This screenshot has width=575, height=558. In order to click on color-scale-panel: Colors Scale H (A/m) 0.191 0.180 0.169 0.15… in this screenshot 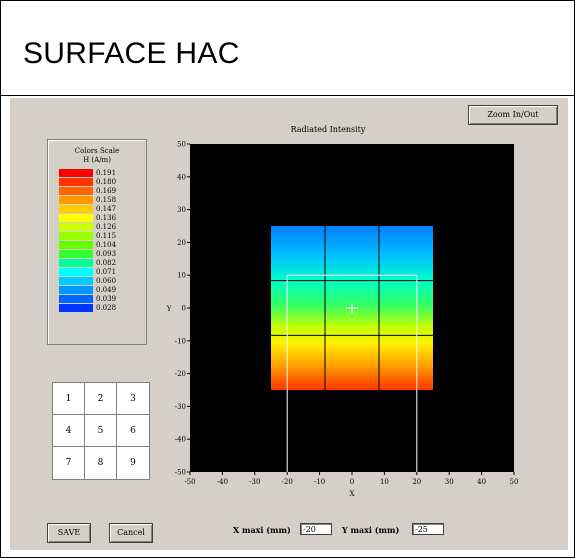, I will do `click(97, 242)`.